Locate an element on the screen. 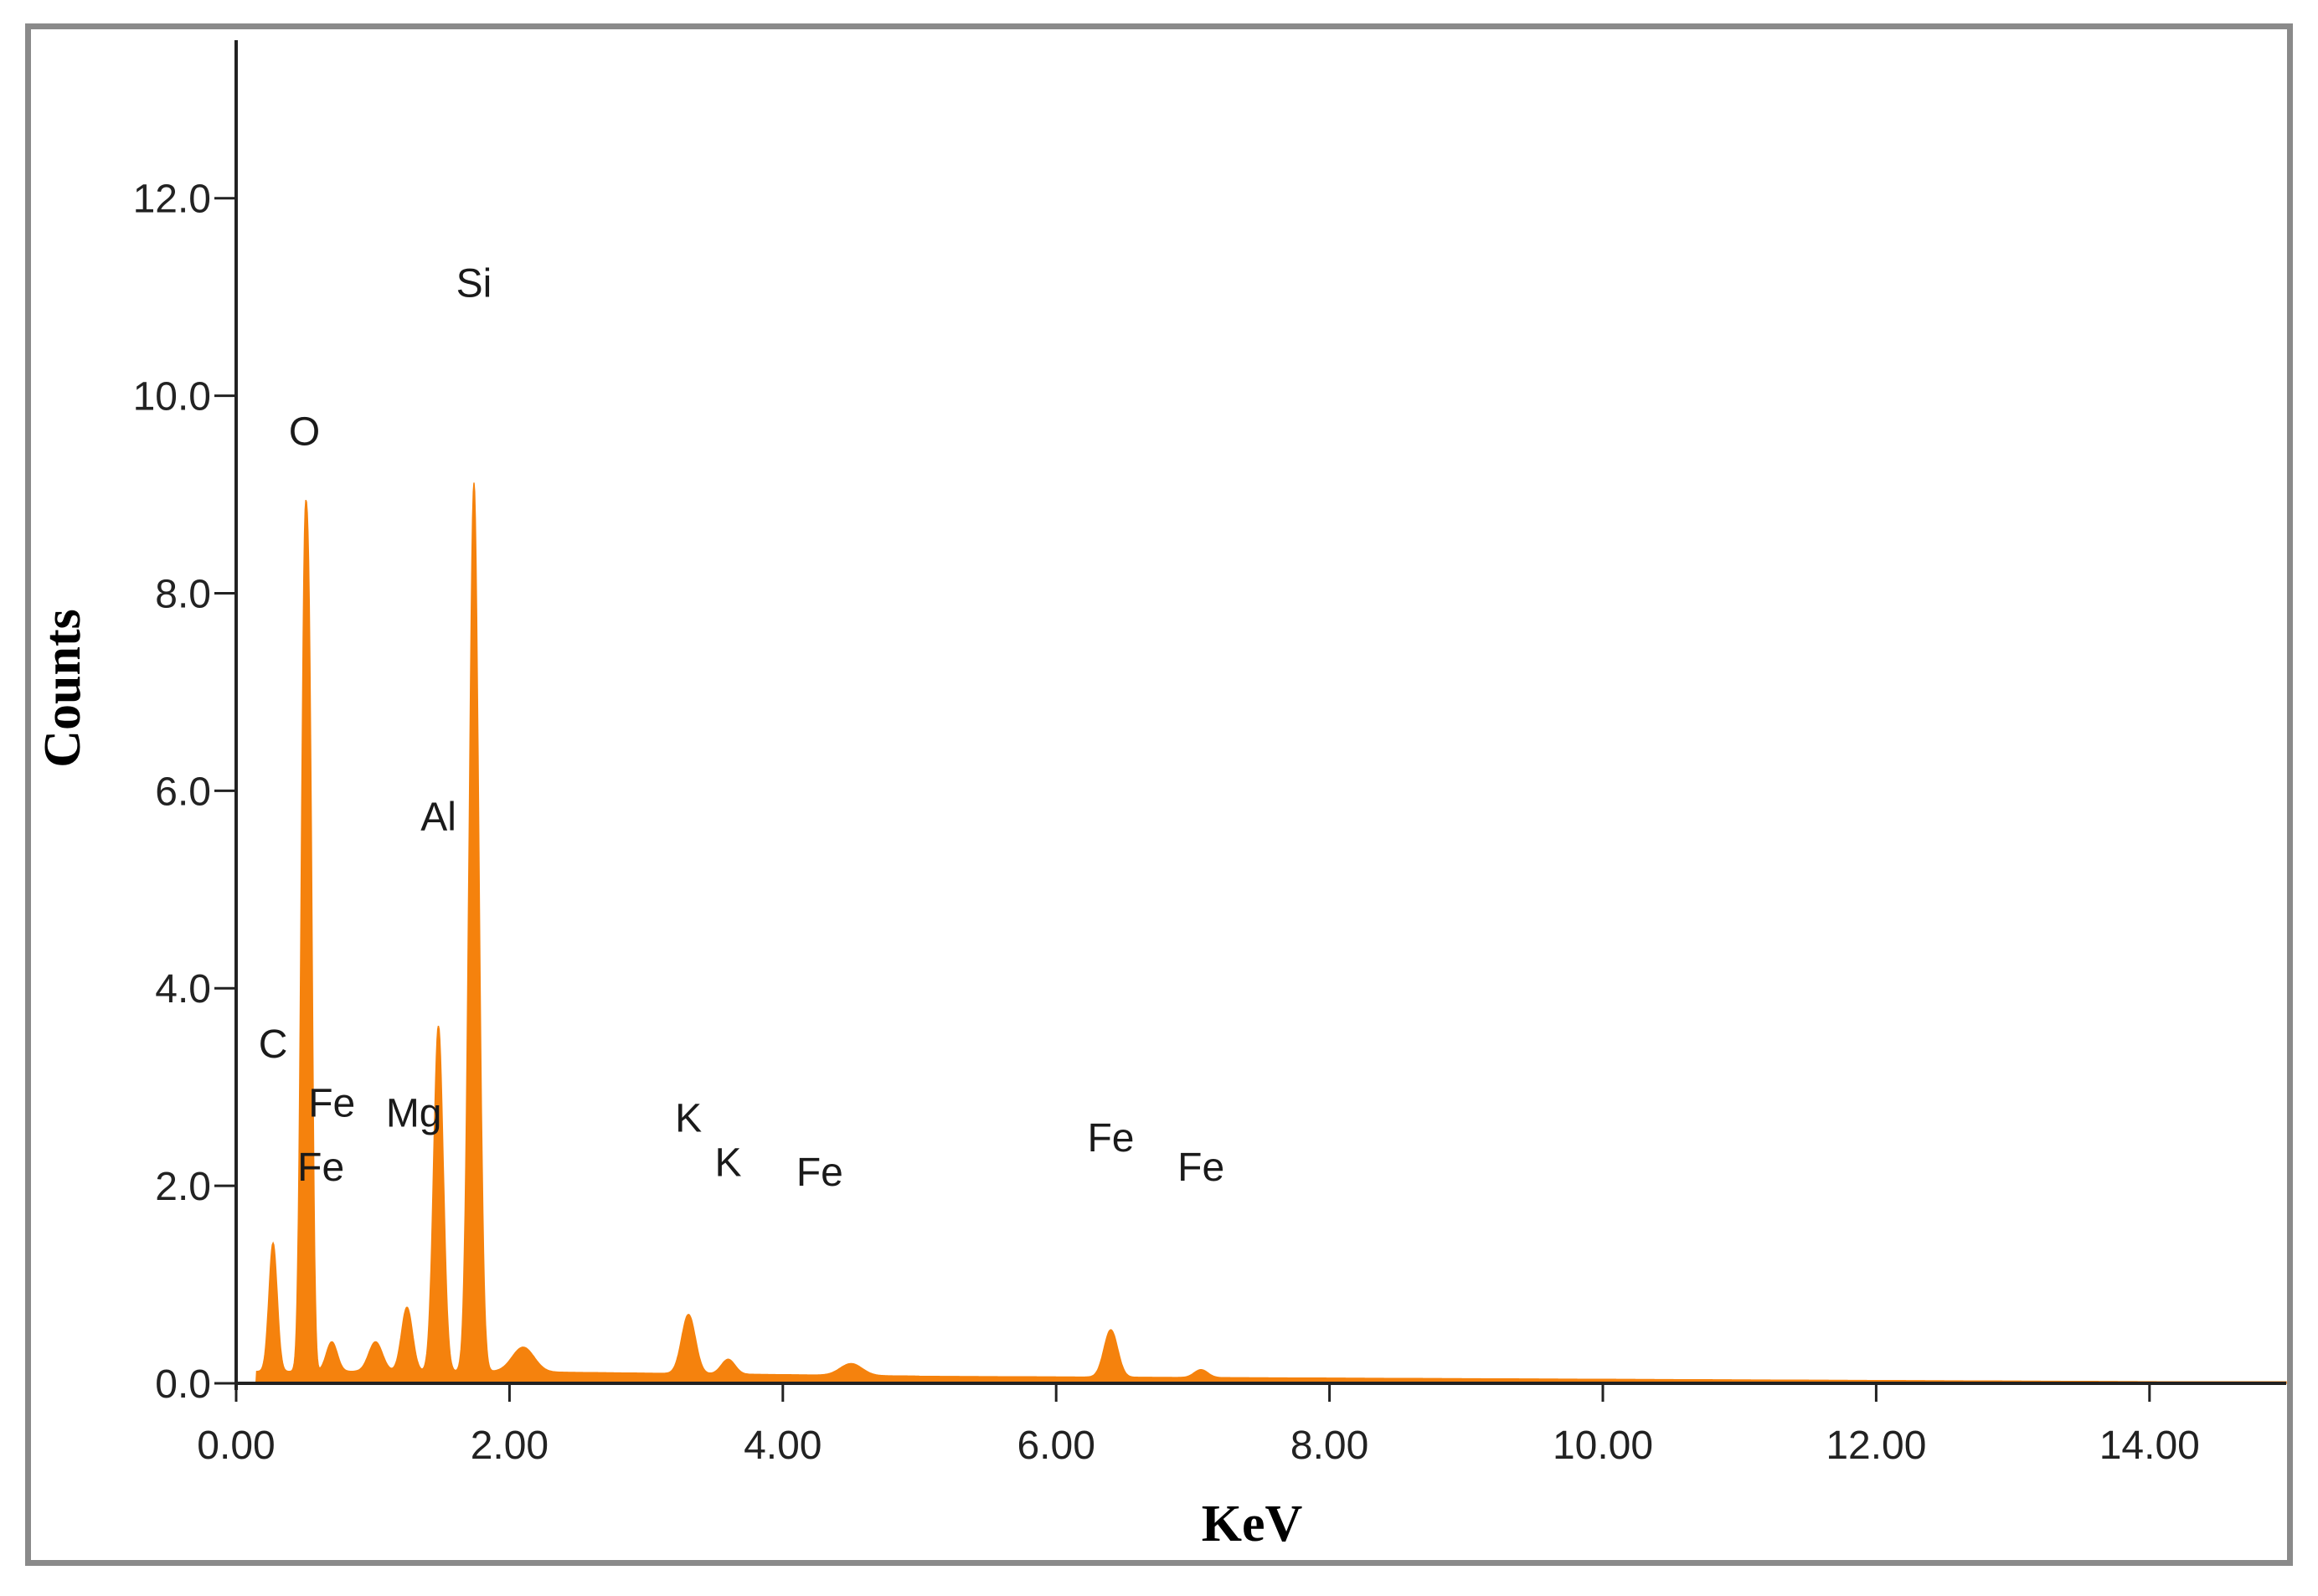 The width and height of the screenshot is (2318, 1596). peak-label: Mg is located at coordinates (414, 1113).